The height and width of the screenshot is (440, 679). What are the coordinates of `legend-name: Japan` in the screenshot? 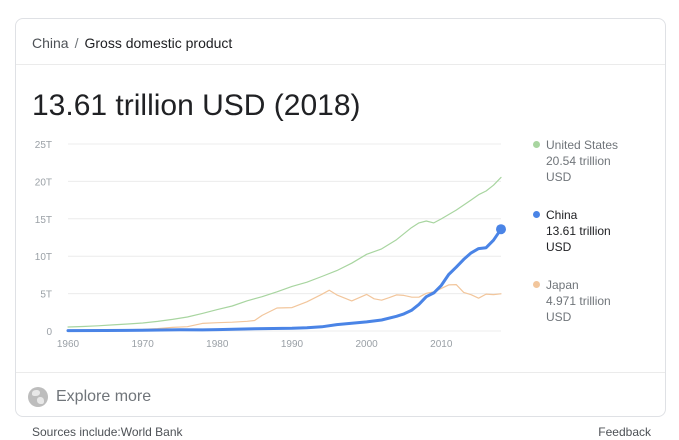 It's located at (562, 285).